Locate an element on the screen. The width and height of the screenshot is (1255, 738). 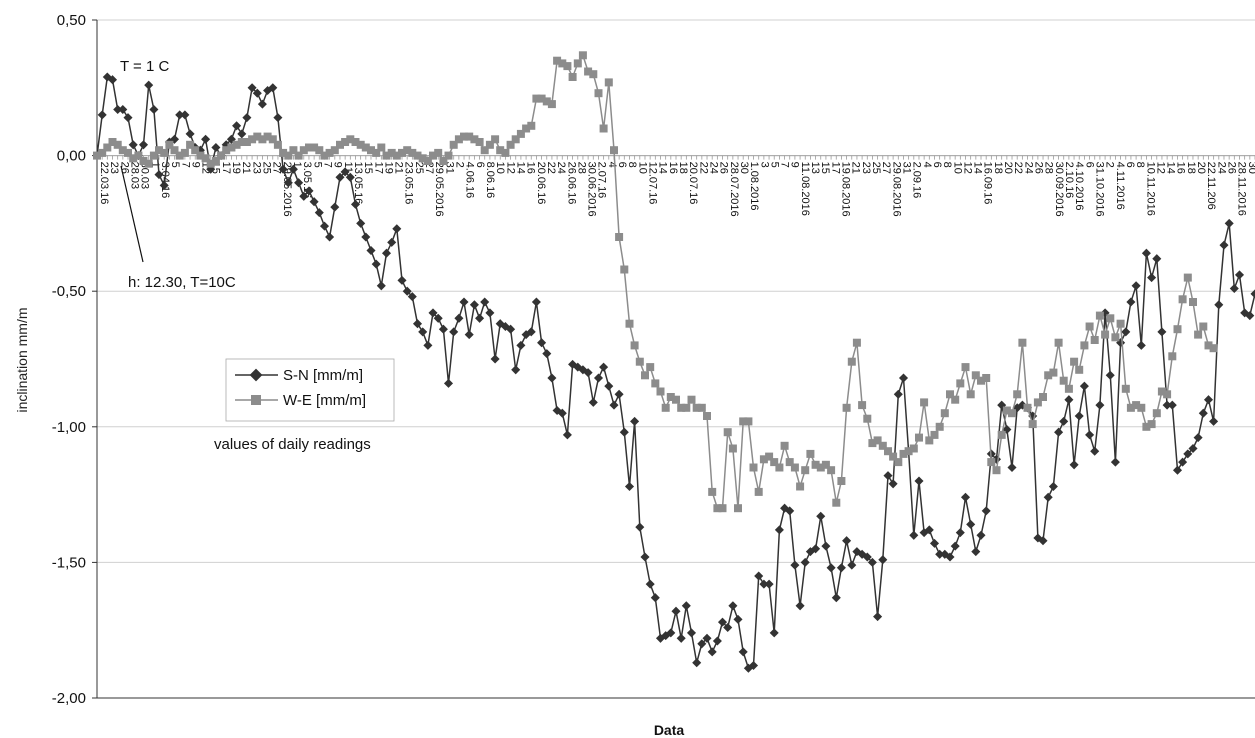
y-tick-label: 0,00 is located at coordinates (71, 156).